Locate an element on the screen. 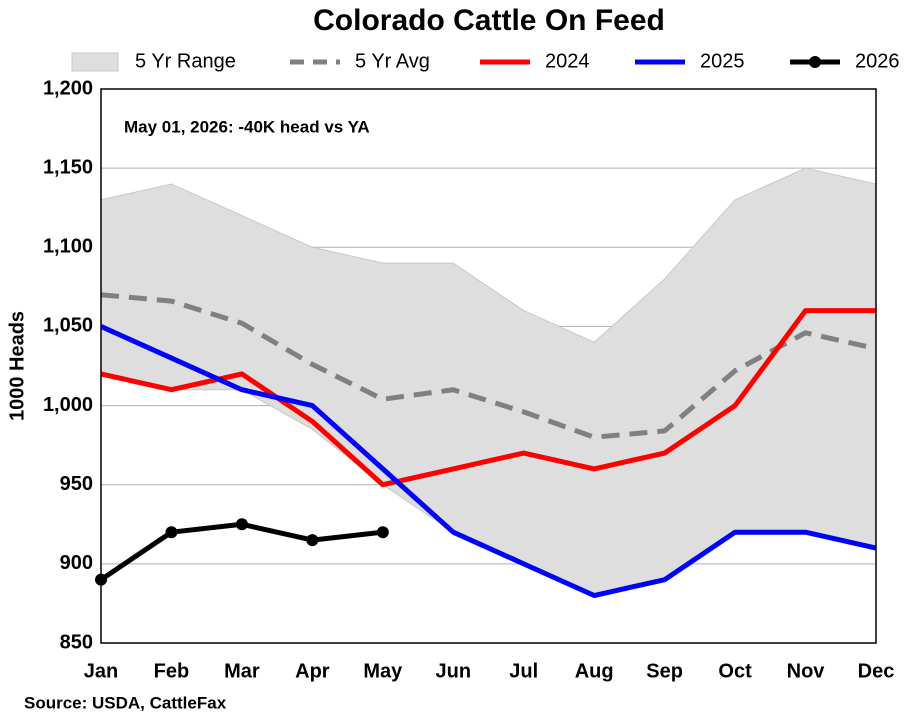  annotation: May 01, 2026: -40K head vs YA is located at coordinates (247, 126).